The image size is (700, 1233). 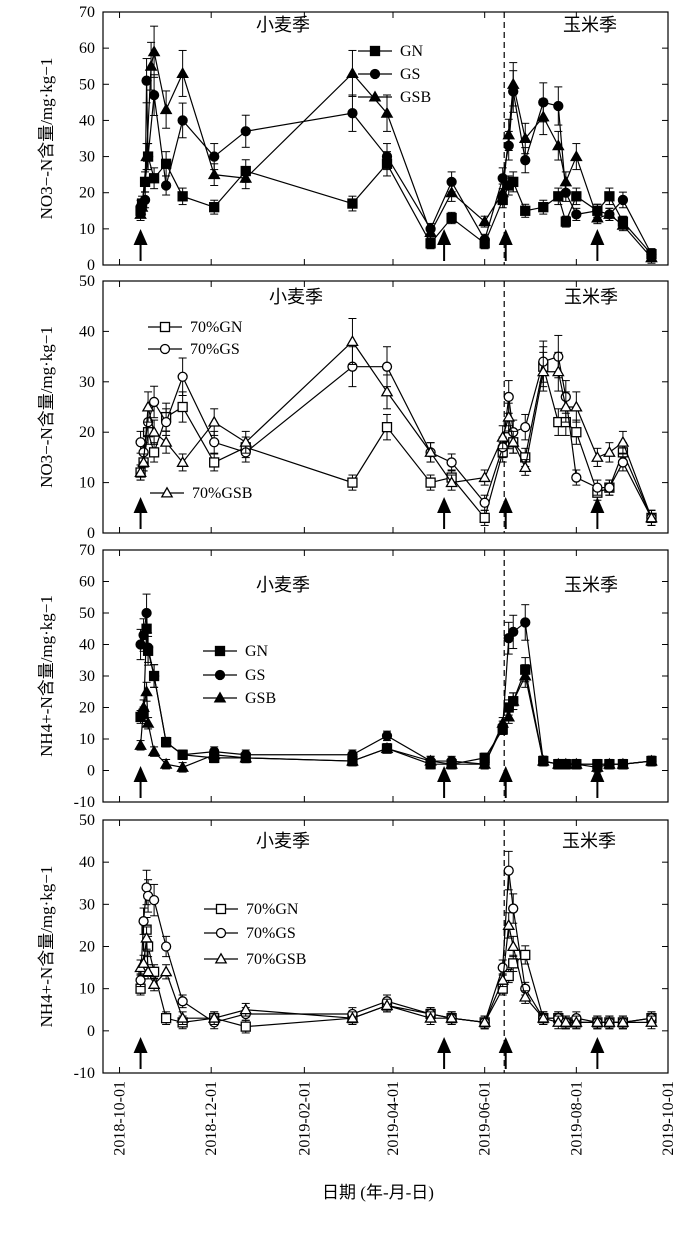 What do you see at coordinates (215, 349) in the screenshot?
I see `legend-label: 70%GS` at bounding box center [215, 349].